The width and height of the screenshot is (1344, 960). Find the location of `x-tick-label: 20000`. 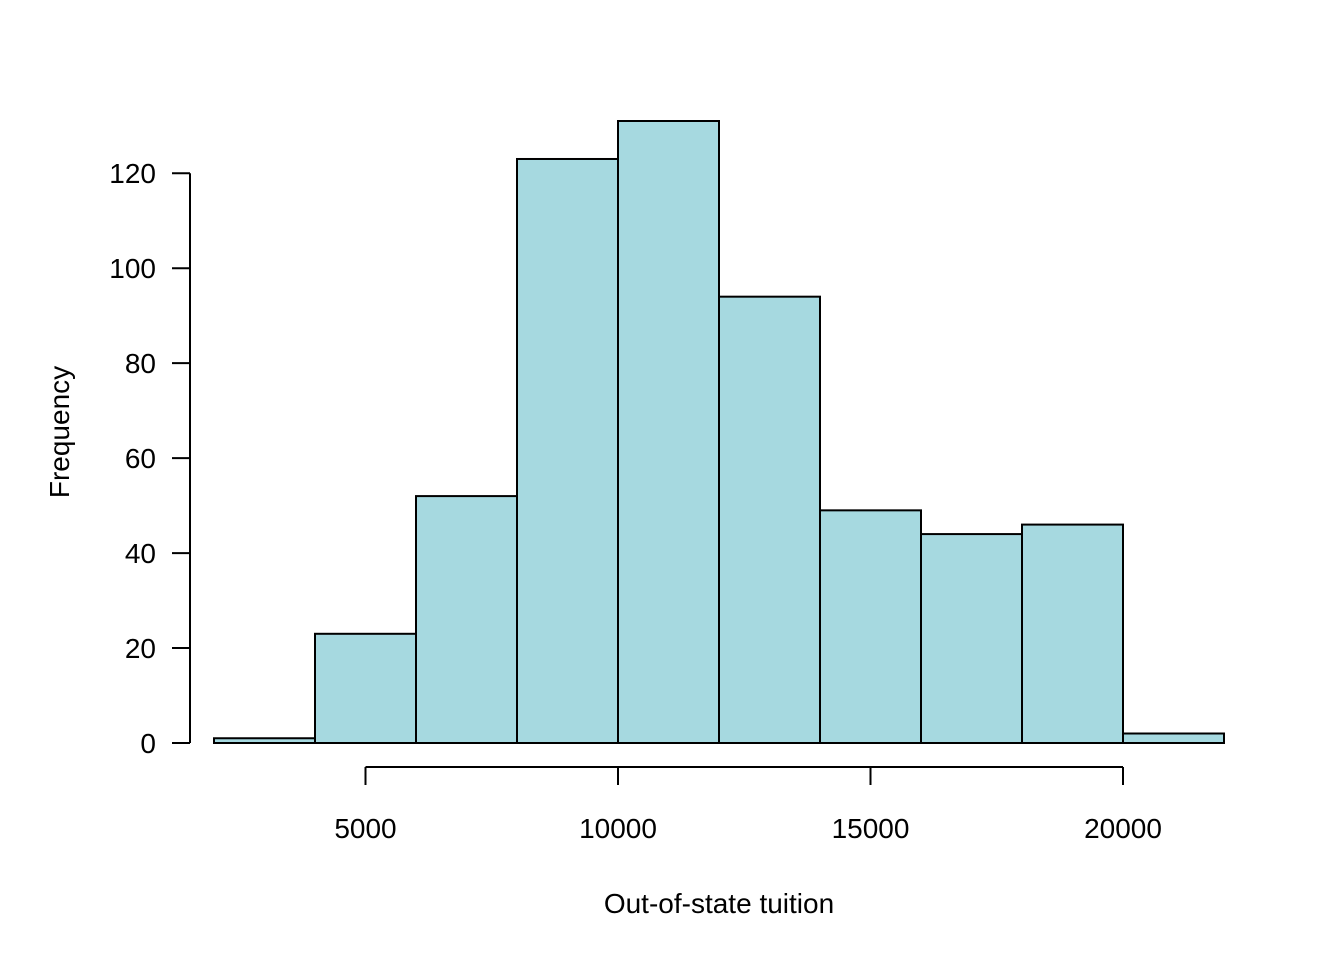

x-tick-label: 20000 is located at coordinates (1123, 828).